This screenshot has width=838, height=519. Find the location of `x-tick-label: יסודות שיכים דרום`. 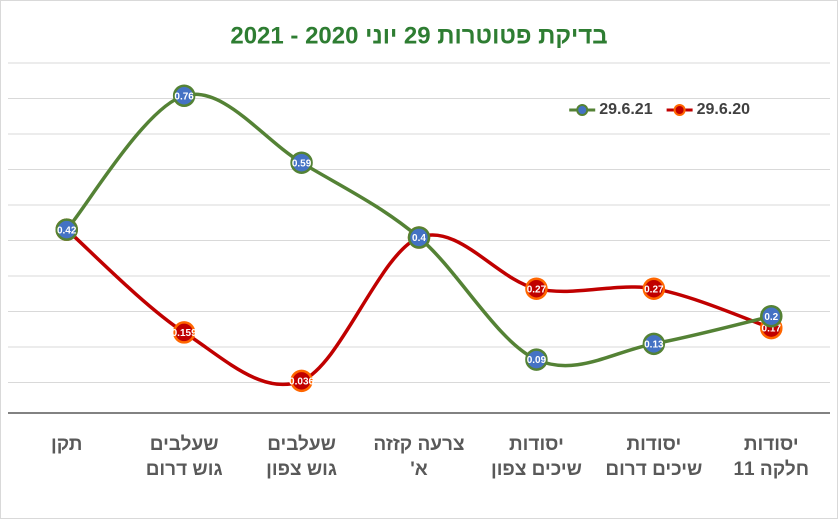

x-tick-label: יסודות שיכים דרום is located at coordinates (654, 457).